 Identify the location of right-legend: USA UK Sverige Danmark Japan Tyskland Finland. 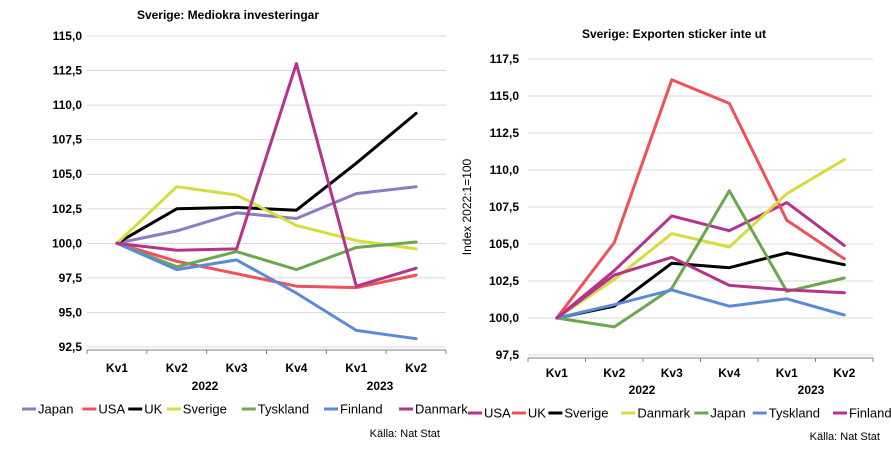
(679, 413).